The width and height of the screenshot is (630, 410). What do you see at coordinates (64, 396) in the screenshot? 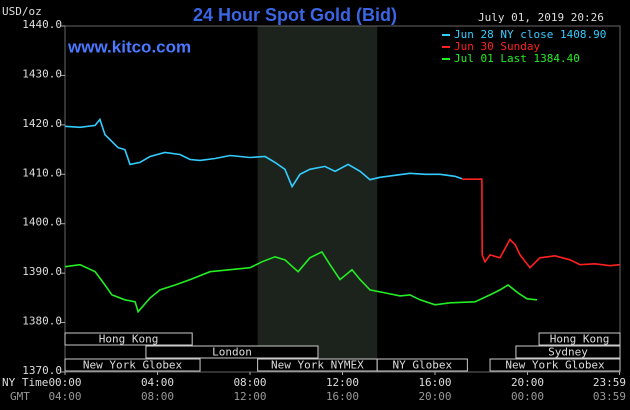
I see `x2-tick-label: 04:00` at bounding box center [64, 396].